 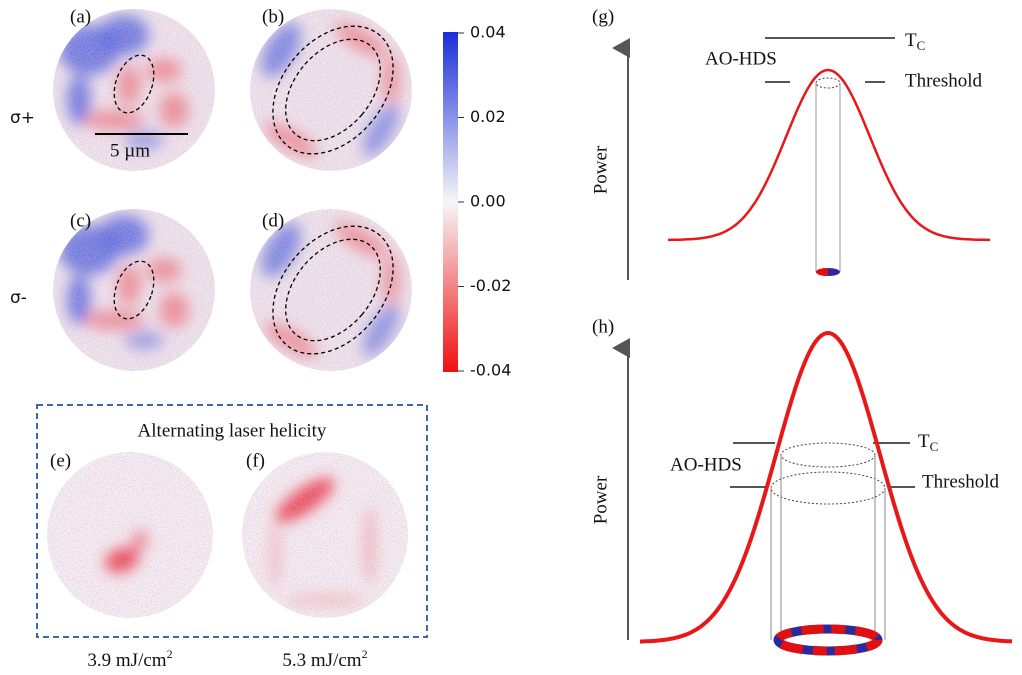 What do you see at coordinates (828, 547) in the screenshot?
I see `cylinder-edges` at bounding box center [828, 547].